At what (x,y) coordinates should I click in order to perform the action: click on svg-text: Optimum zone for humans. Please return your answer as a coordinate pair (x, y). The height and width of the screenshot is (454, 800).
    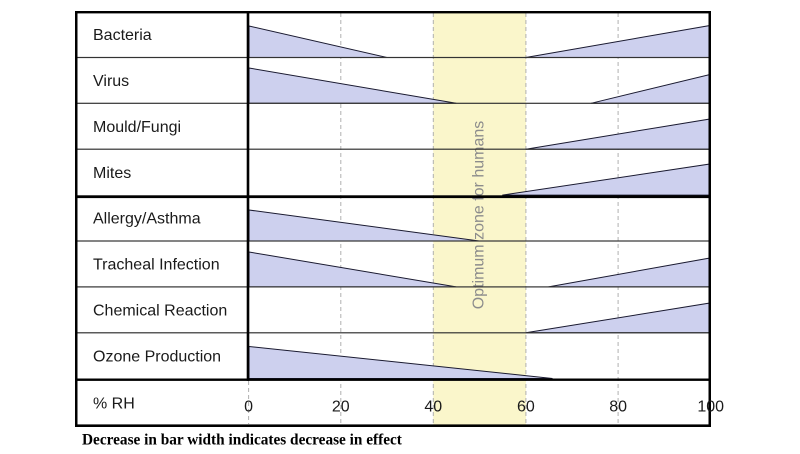
    Looking at the image, I should click on (479, 215).